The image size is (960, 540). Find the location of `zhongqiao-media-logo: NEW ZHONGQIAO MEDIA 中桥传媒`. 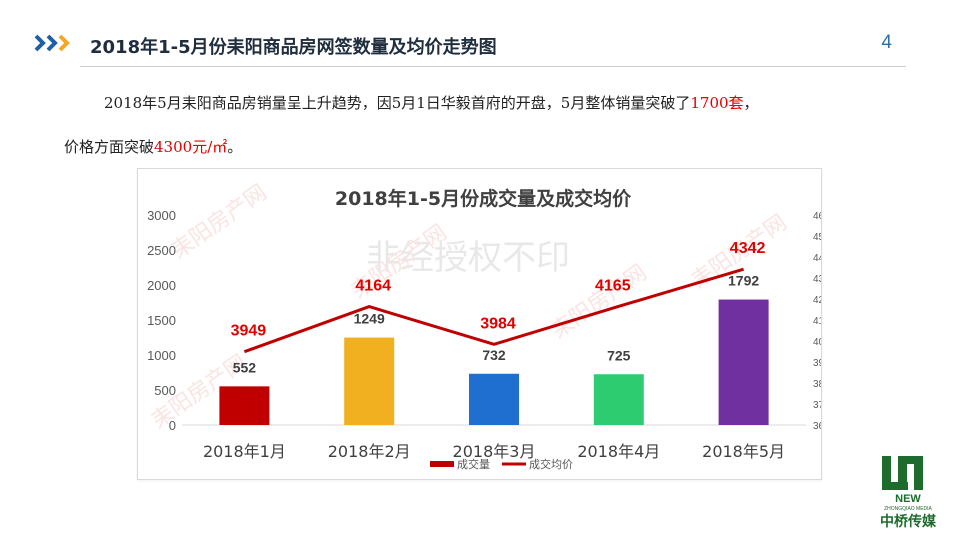

zhongqiao-media-logo: NEW ZHONGQIAO MEDIA 中桥传媒 is located at coordinates (908, 493).